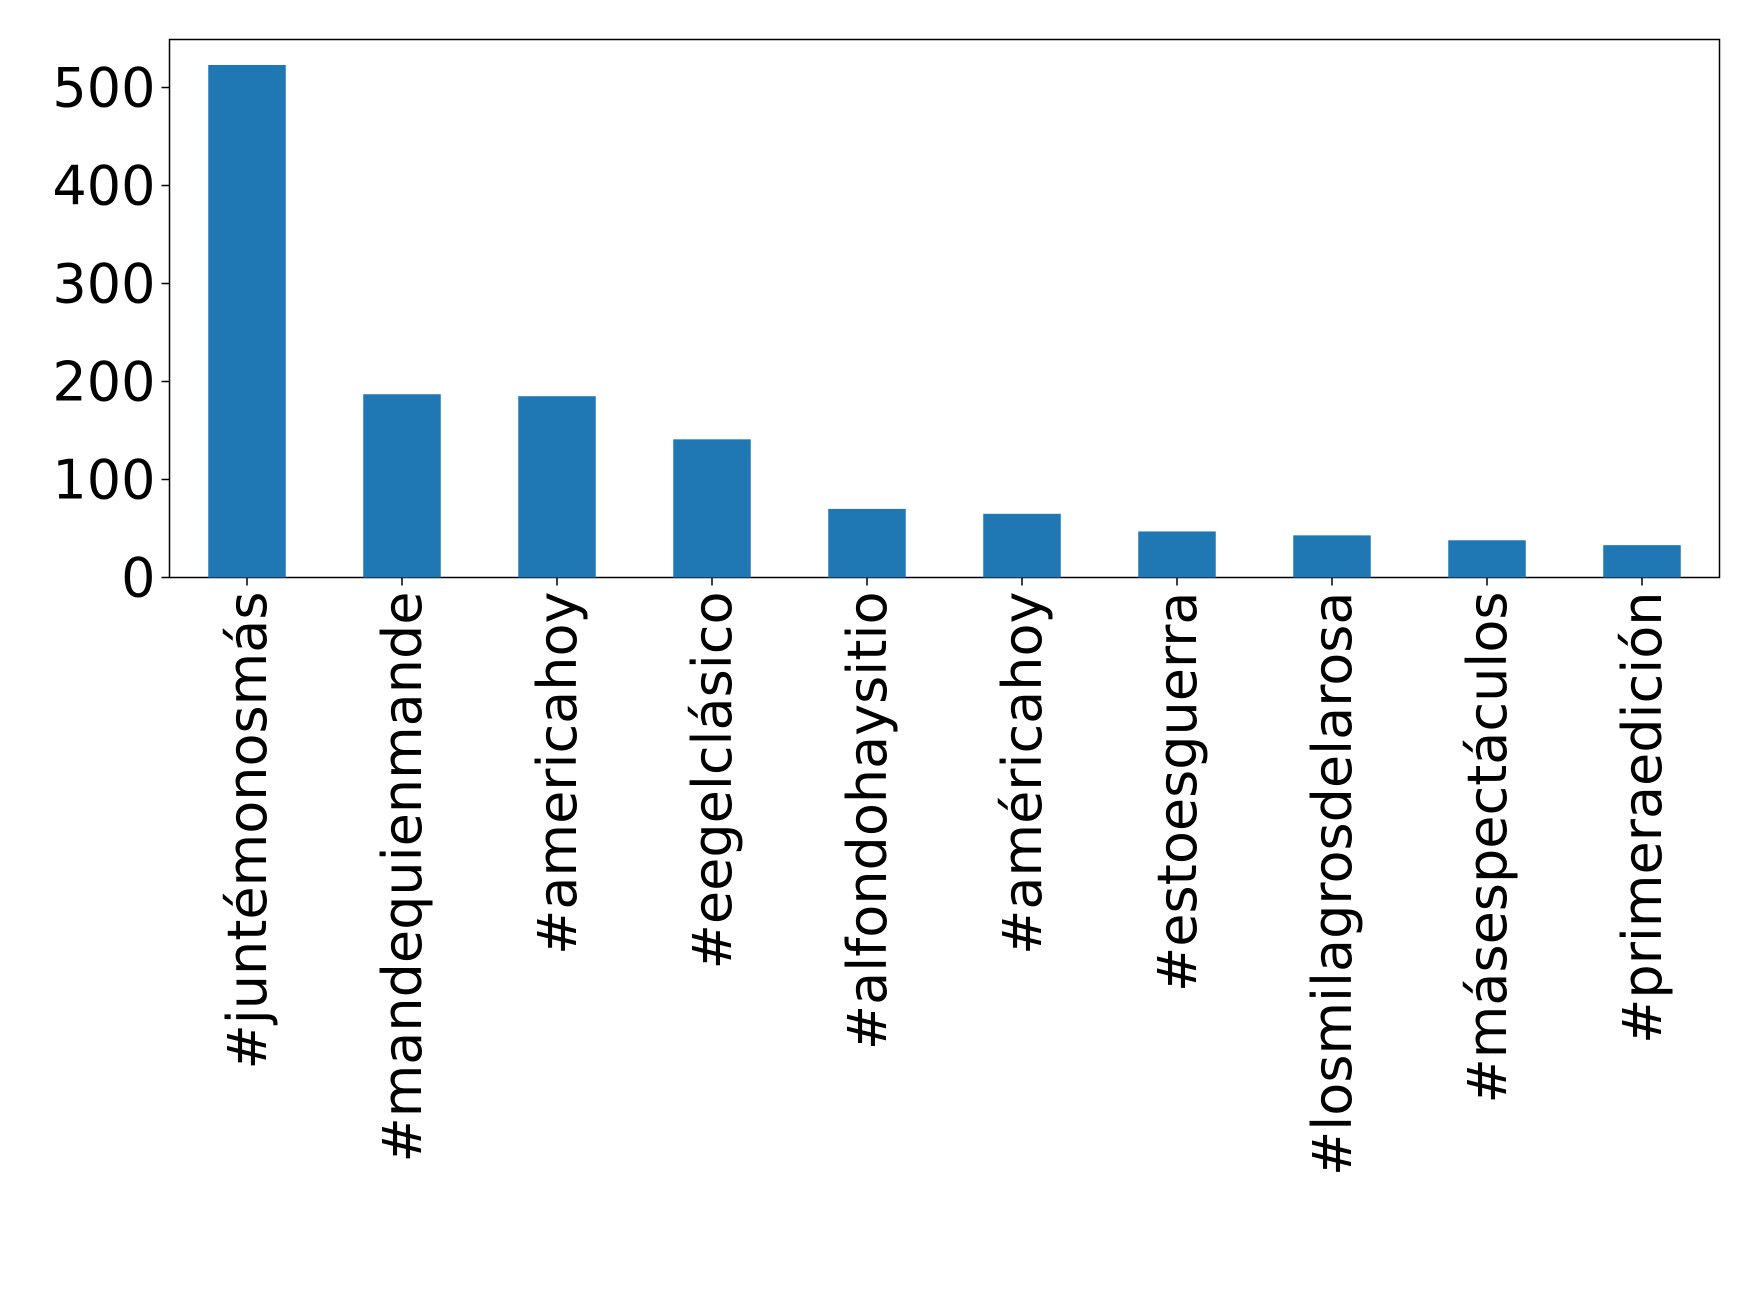 Image resolution: width=1759 pixels, height=1304 pixels. Describe the element at coordinates (103, 382) in the screenshot. I see `y-tick-label: 200` at that location.